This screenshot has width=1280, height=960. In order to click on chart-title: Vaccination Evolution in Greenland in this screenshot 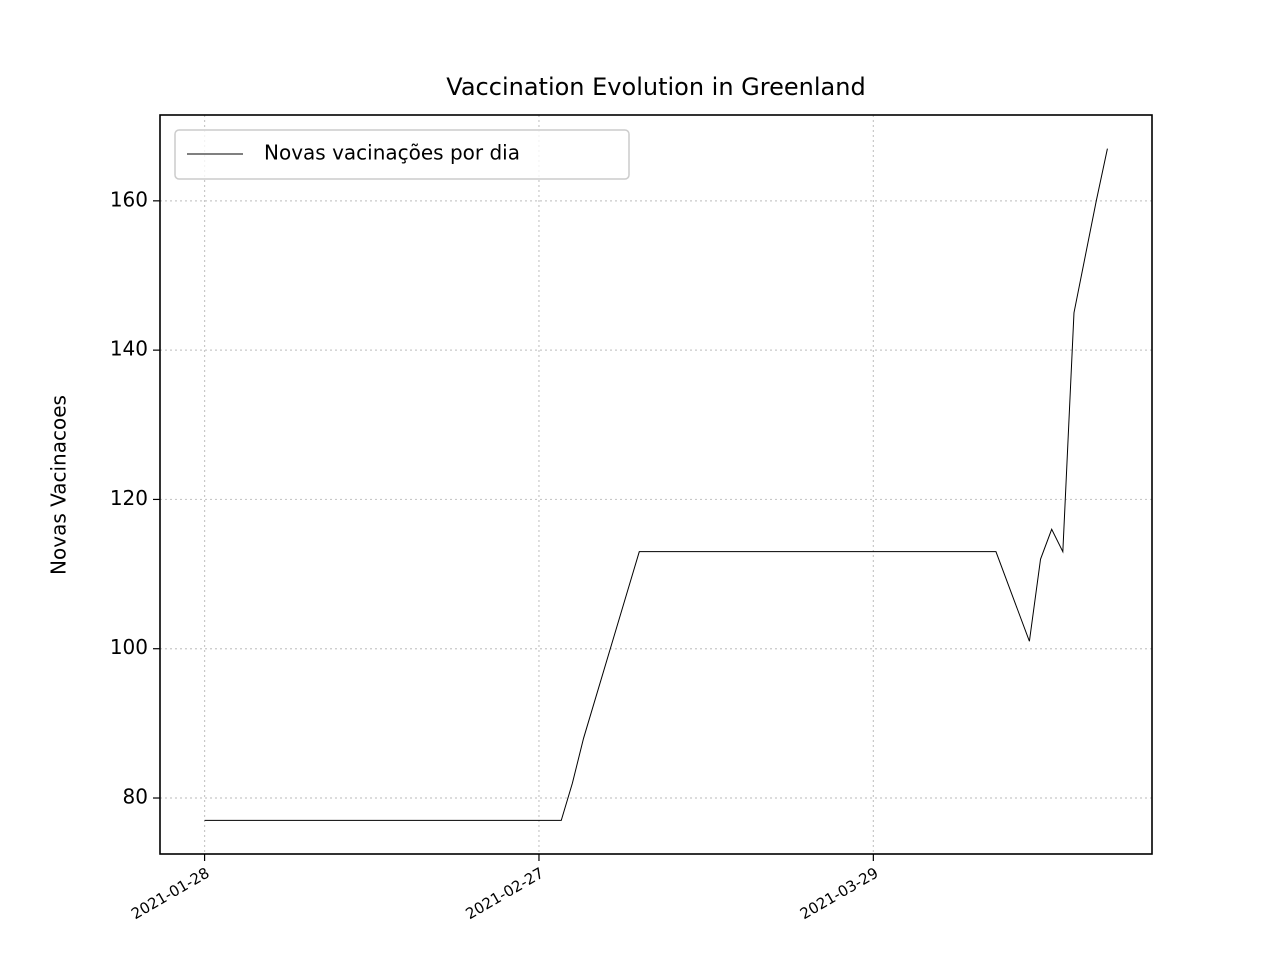, I will do `click(655, 87)`.